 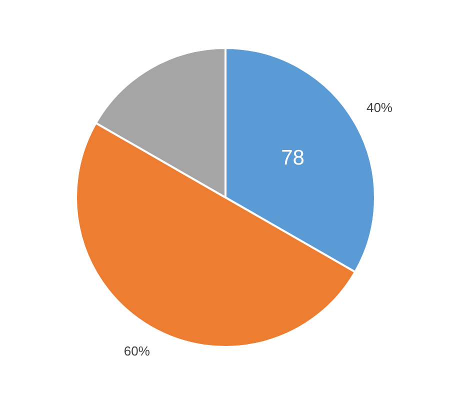 I want to click on text: 60%, so click(x=137, y=350).